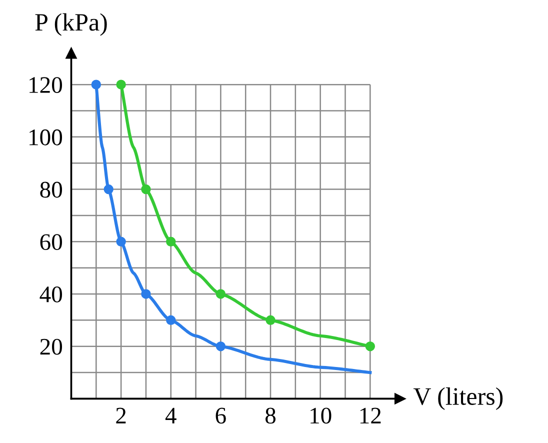 This screenshot has width=548, height=443. What do you see at coordinates (170, 416) in the screenshot?
I see `x-tick-label: 4` at bounding box center [170, 416].